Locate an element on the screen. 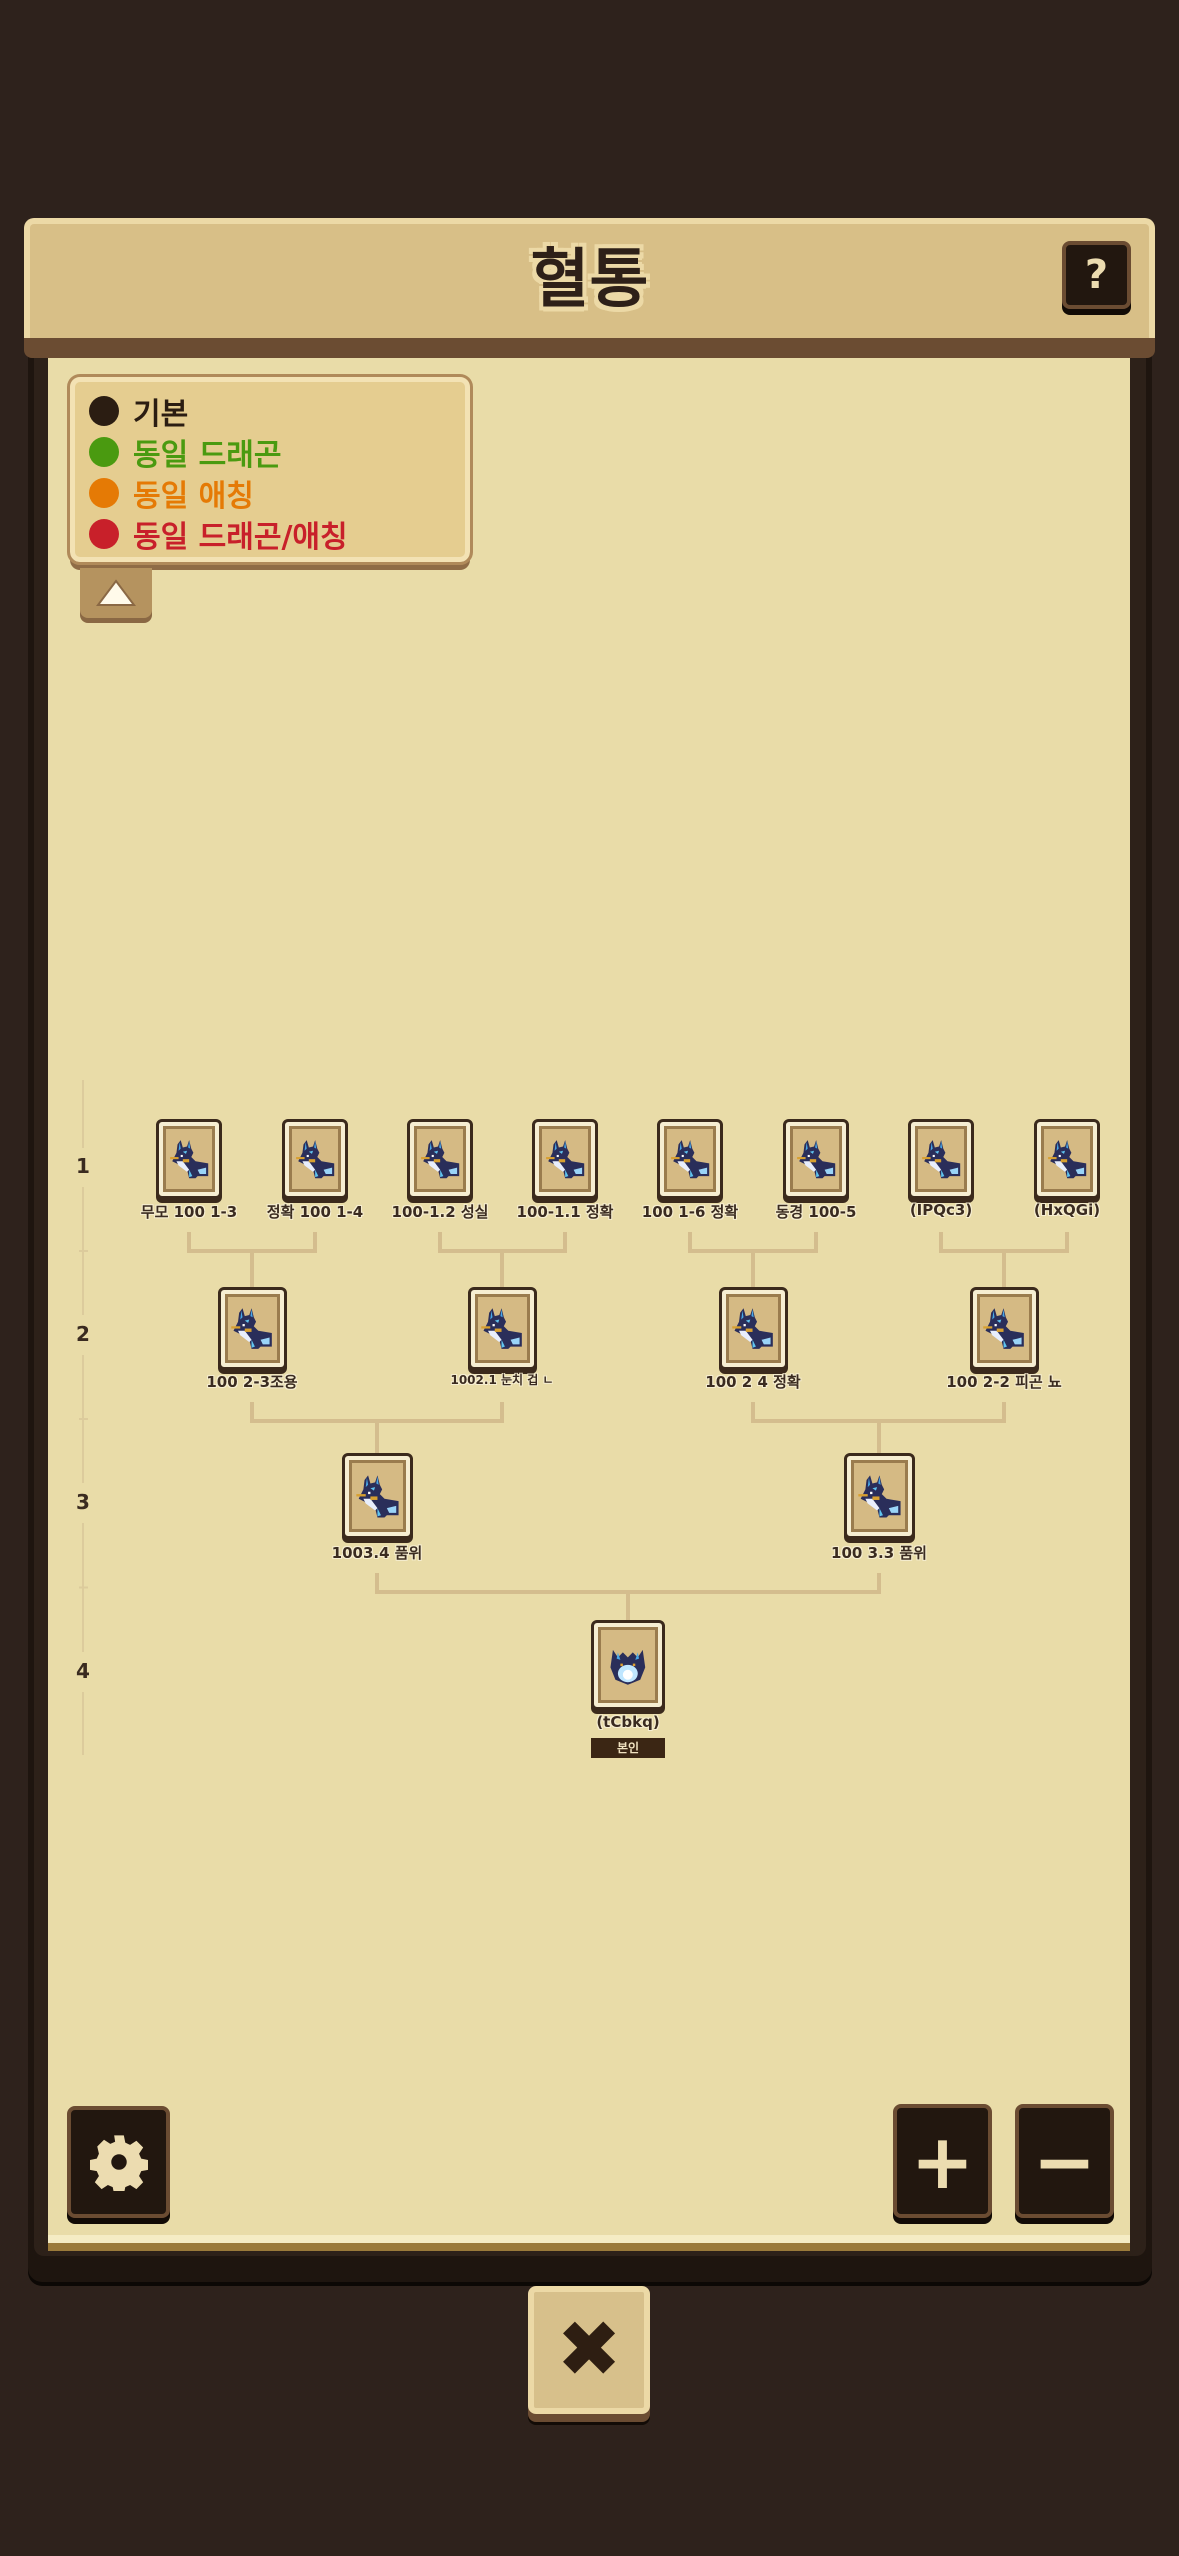  dragon-name-label: 정확 100 1-4 is located at coordinates (315, 1212).